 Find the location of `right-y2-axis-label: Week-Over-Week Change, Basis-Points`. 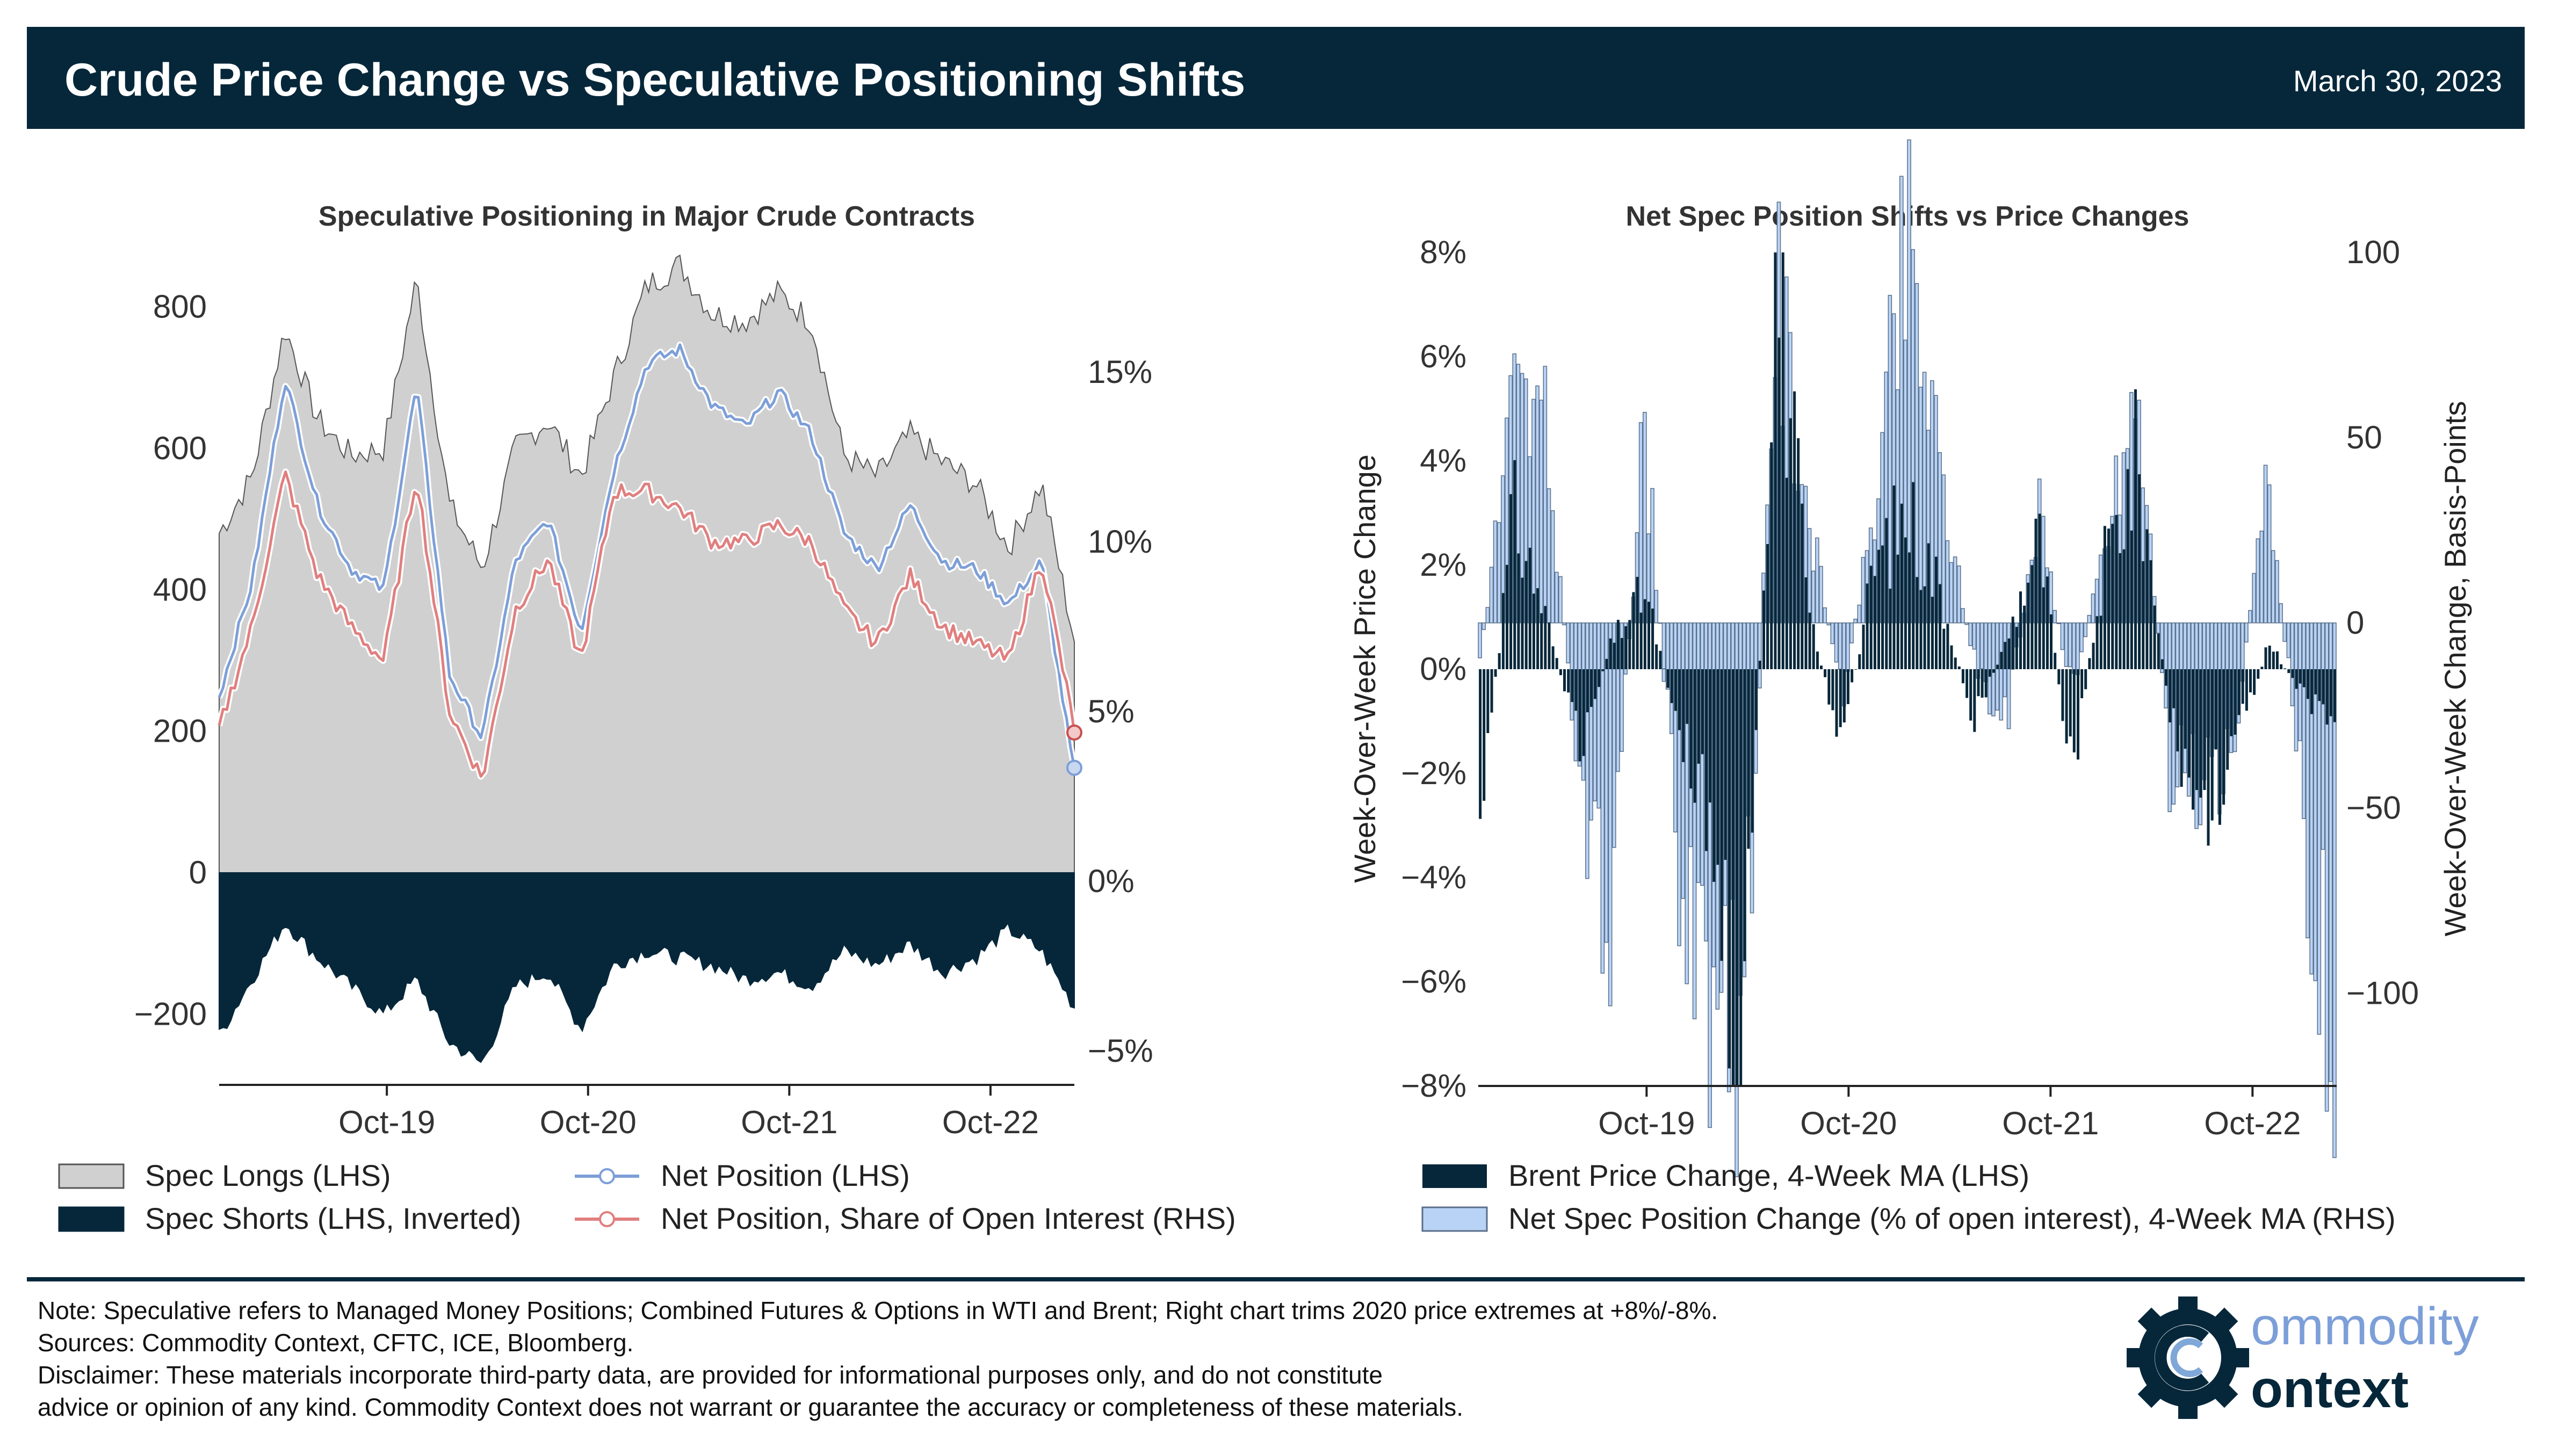

right-y2-axis-label: Week-Over-Week Change, Basis-Points is located at coordinates (2455, 669).